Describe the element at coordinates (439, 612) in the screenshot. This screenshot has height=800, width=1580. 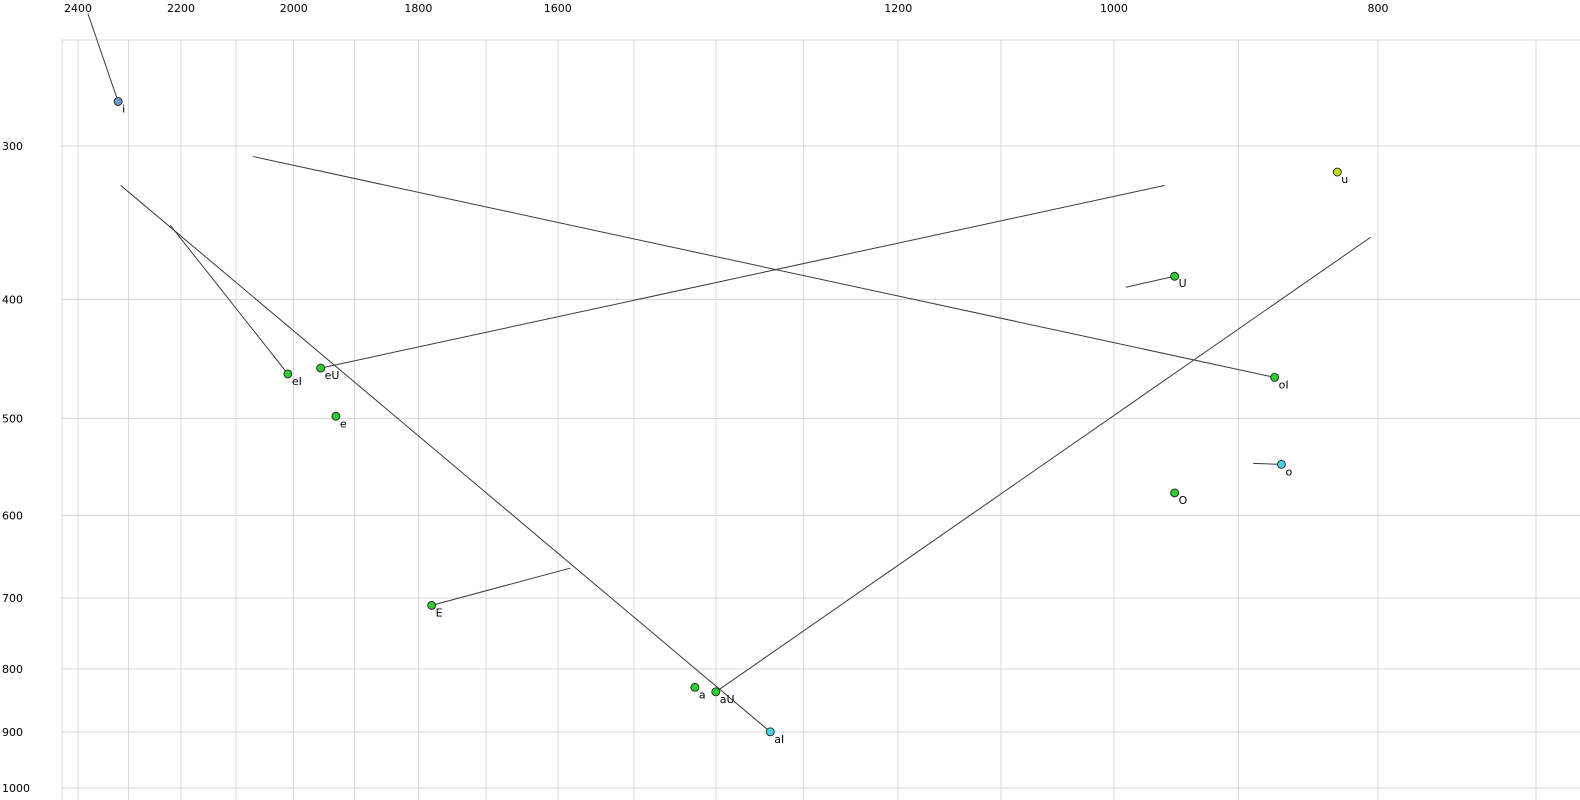
I see `point-label-E: E` at that location.